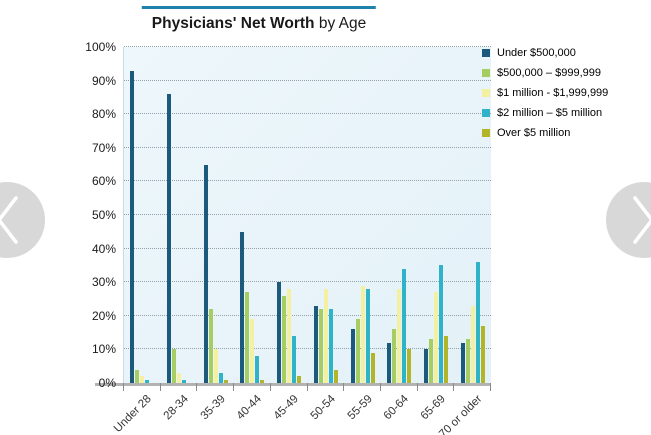  I want to click on legend-item: Under $500,000, so click(545, 53).